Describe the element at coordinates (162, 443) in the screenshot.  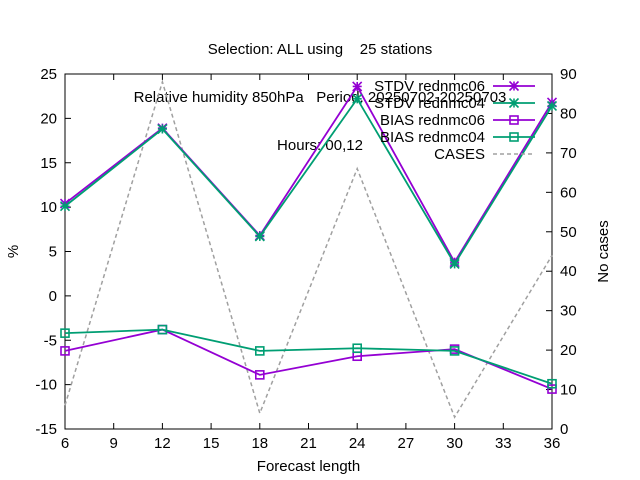
I see `x-tick-label: 12` at that location.